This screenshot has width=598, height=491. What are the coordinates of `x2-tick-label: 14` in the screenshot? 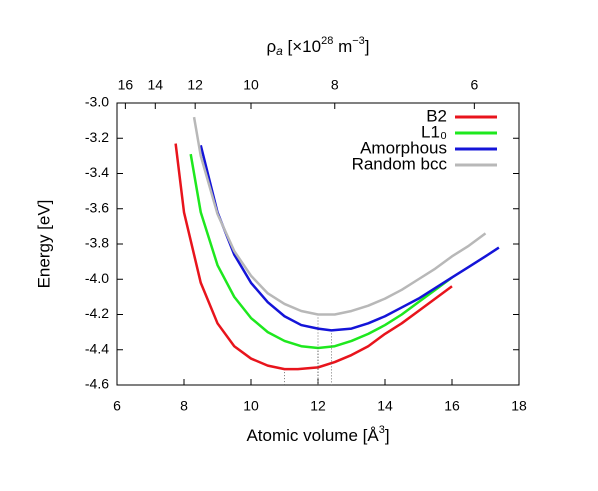 It's located at (156, 85).